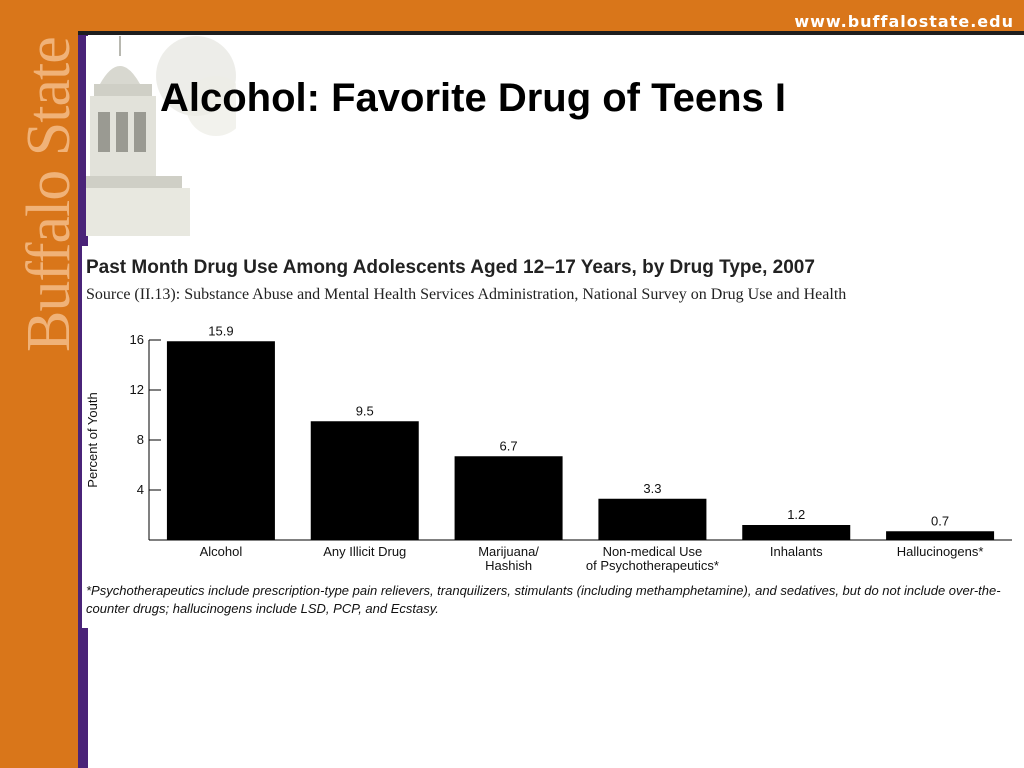 This screenshot has height=768, width=1024. Describe the element at coordinates (39, 384) in the screenshot. I see `left-banner` at that location.